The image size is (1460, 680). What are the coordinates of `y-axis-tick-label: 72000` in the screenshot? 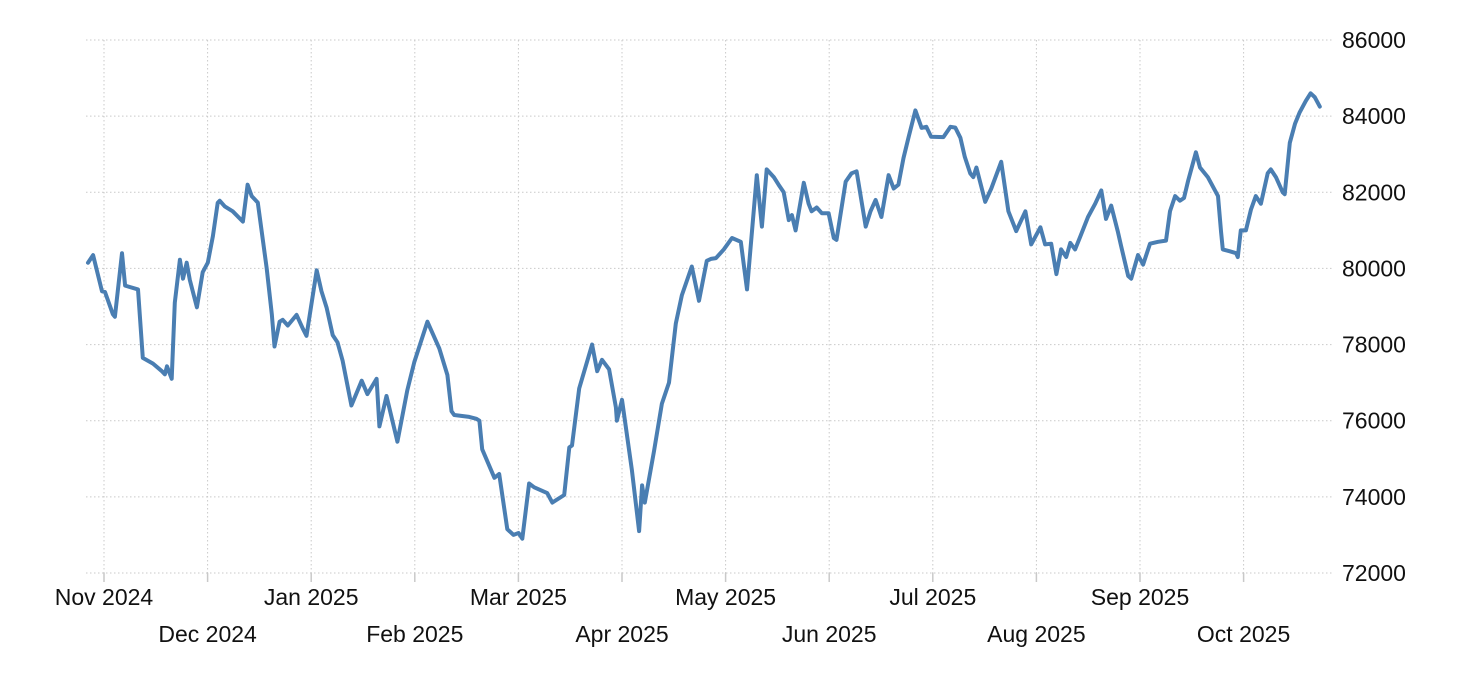 It's located at (1374, 573).